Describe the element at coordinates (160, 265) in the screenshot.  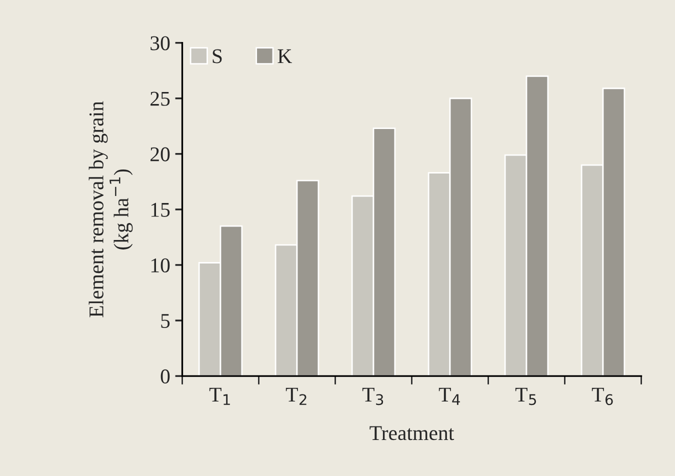
I see `y-tick-label: 10` at that location.